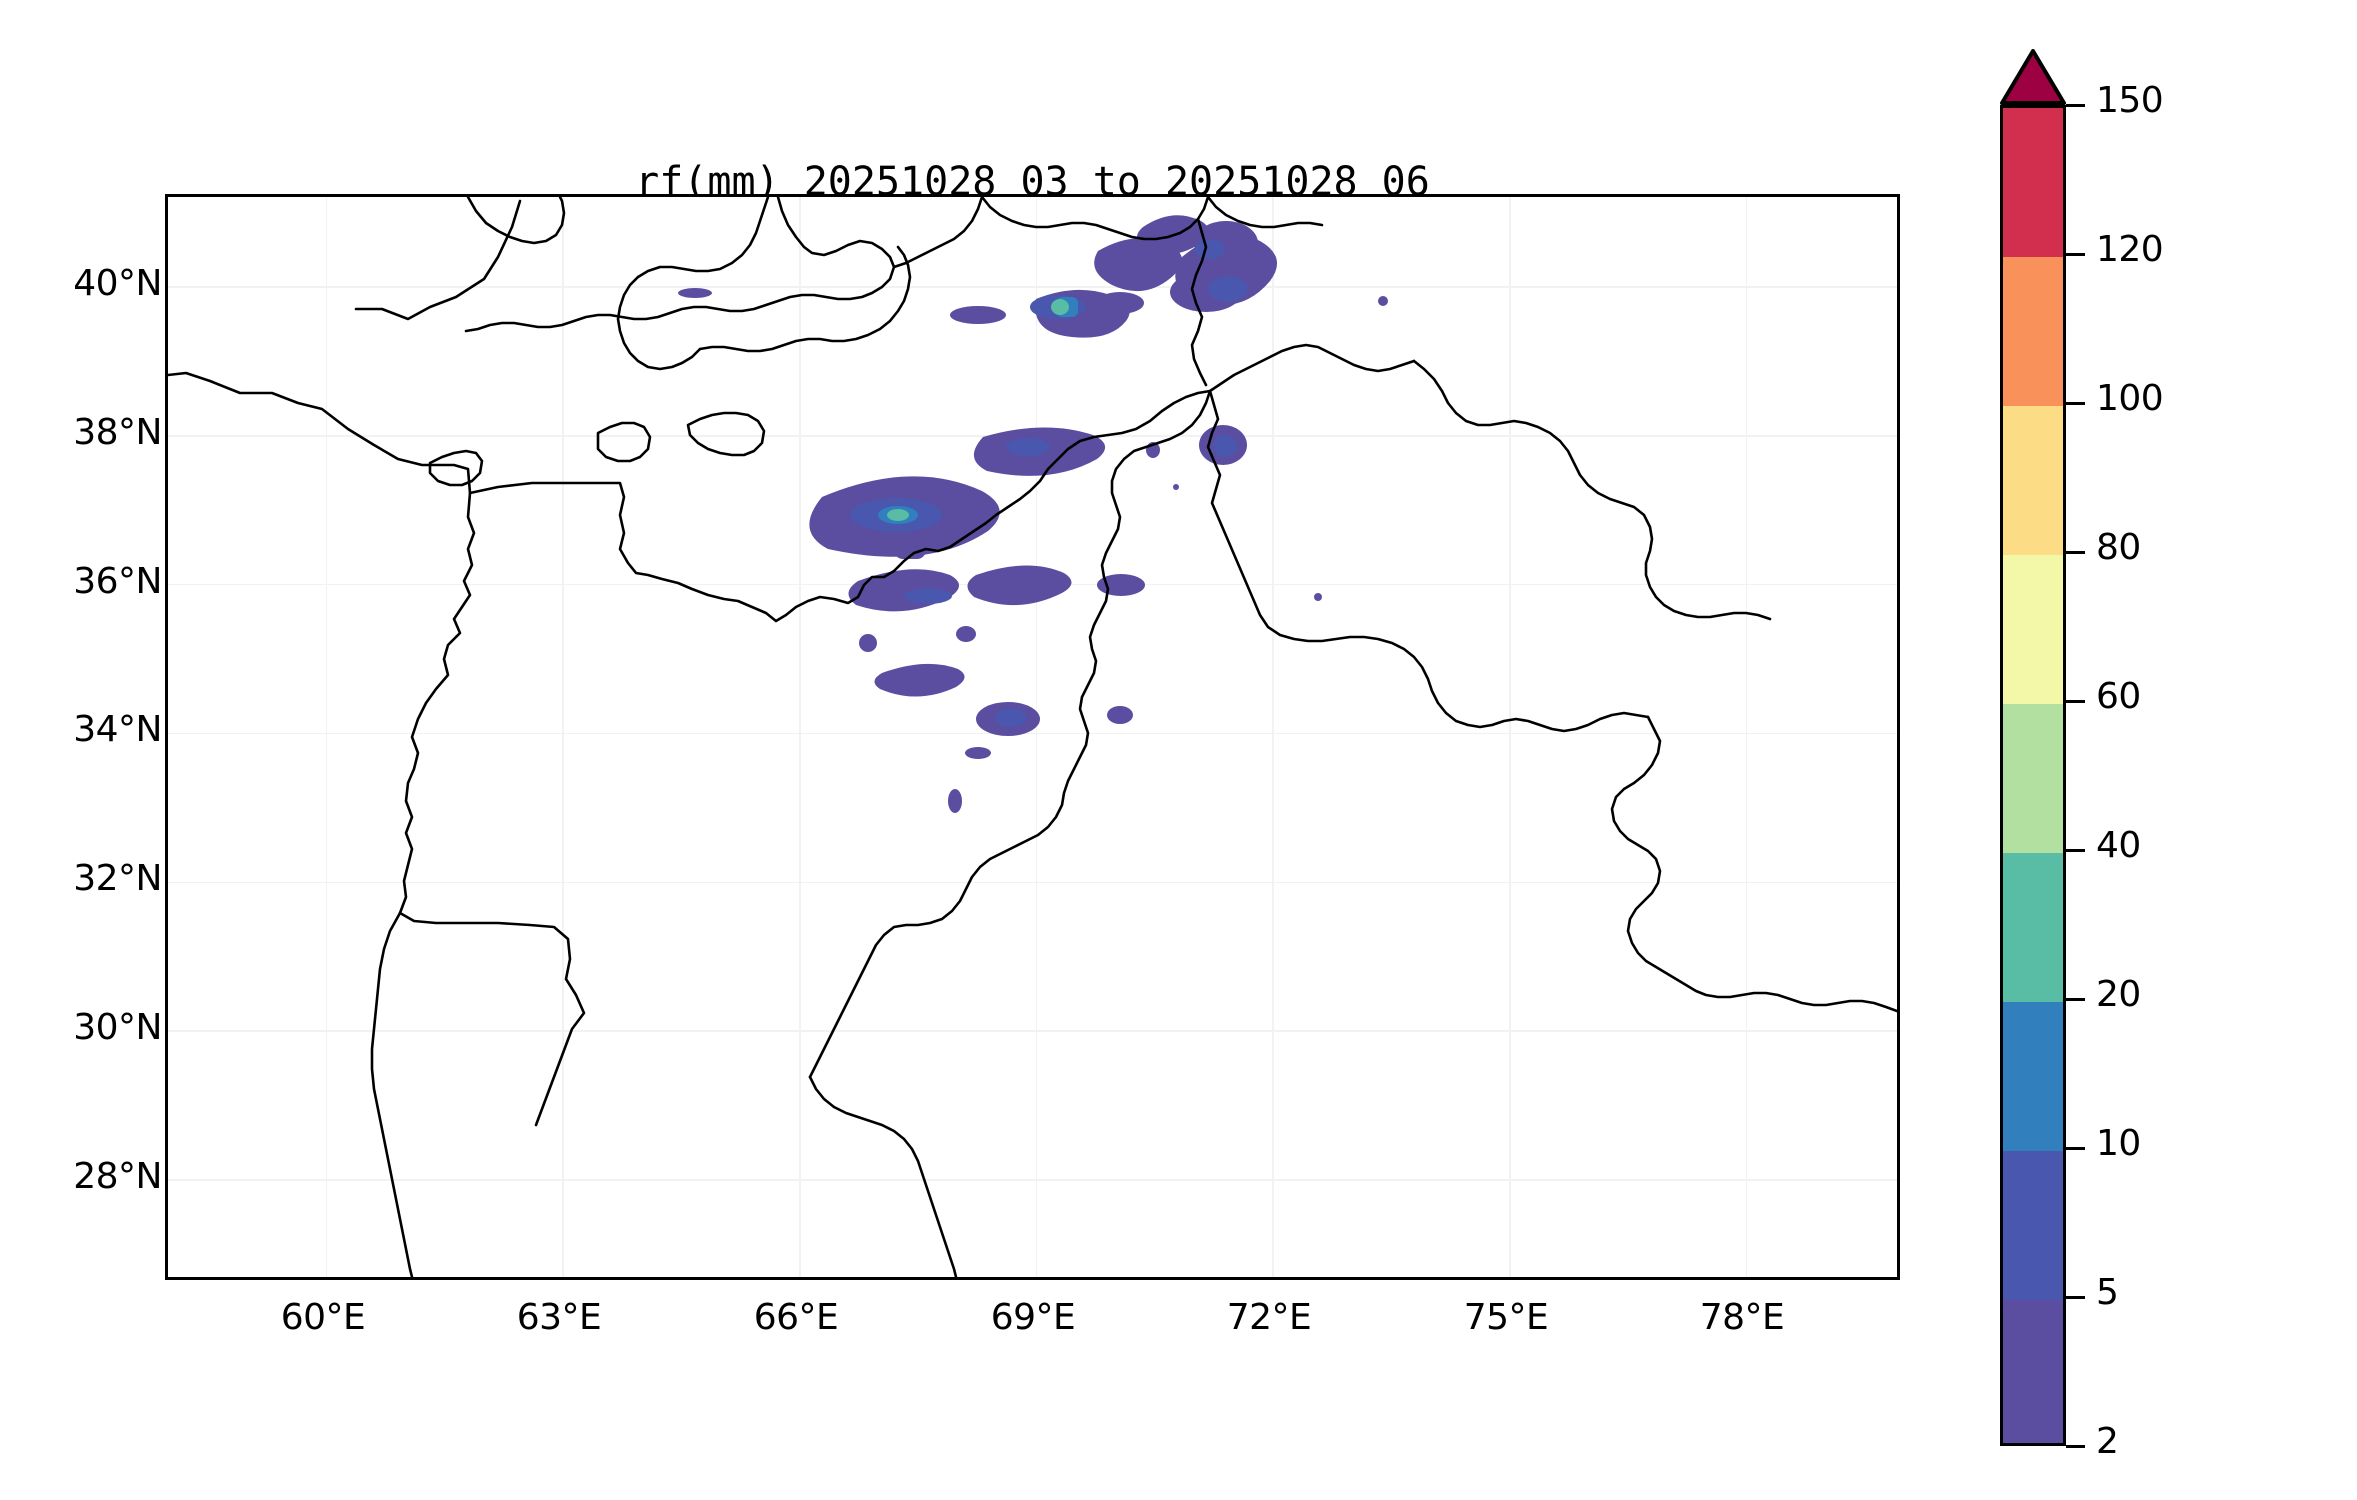 The height and width of the screenshot is (1500, 2357). Describe the element at coordinates (2118, 696) in the screenshot. I see `colorbar-label-60: 60` at that location.